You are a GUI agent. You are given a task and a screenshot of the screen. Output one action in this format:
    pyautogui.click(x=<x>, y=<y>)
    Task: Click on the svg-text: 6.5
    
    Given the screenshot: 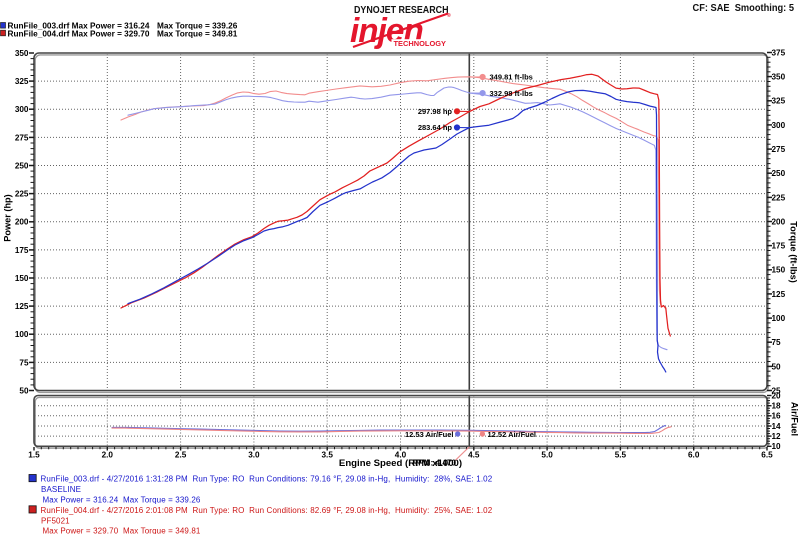 What is the action you would take?
    pyautogui.click(x=767, y=454)
    